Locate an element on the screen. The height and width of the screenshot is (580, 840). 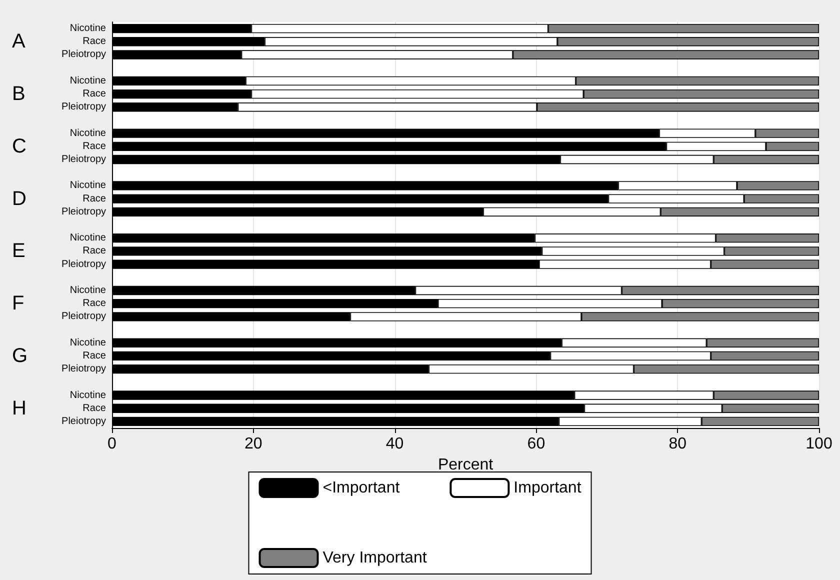
x-tick-label: 80 is located at coordinates (677, 444).